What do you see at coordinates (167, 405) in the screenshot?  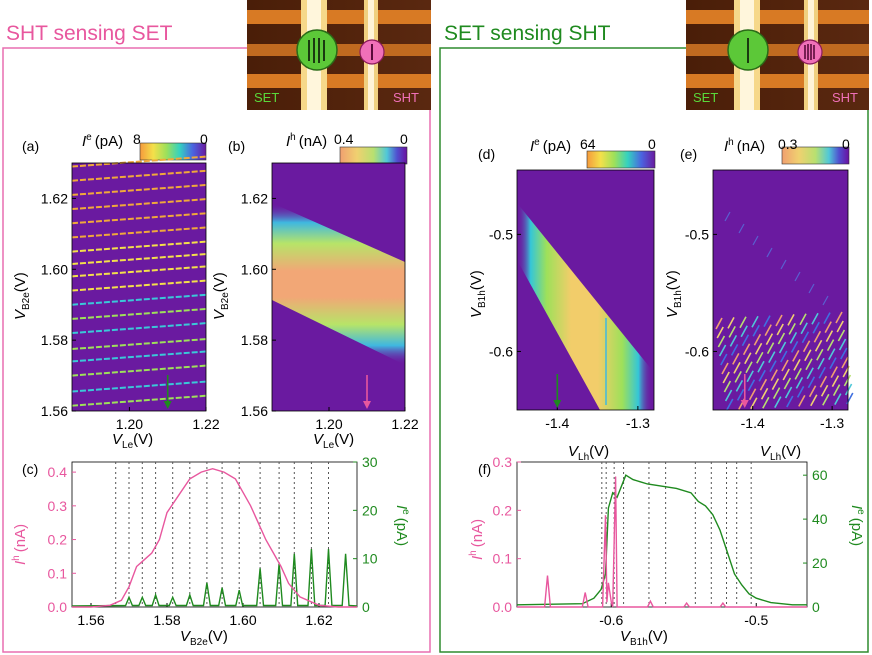 I see `arrow-a-head` at bounding box center [167, 405].